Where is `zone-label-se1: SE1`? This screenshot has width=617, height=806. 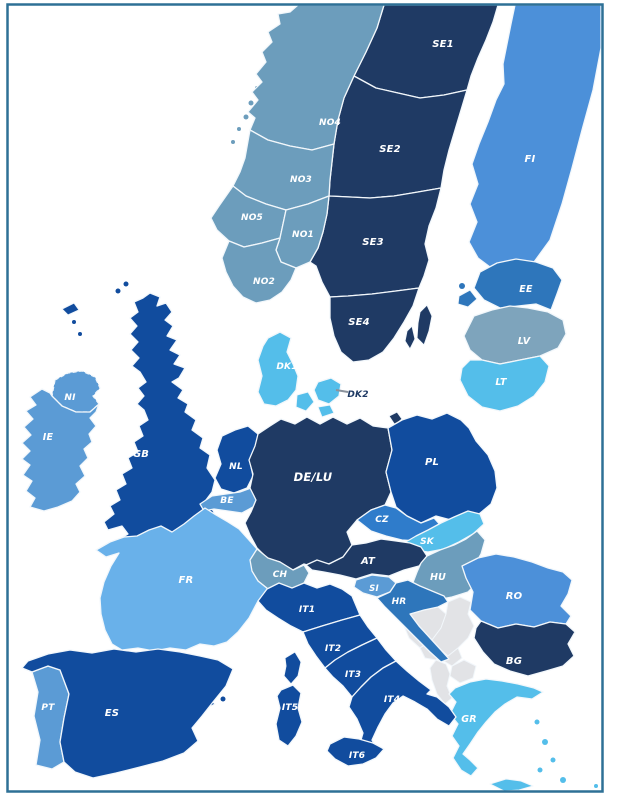
zone-label-se1: SE1 is located at coordinates (443, 44).